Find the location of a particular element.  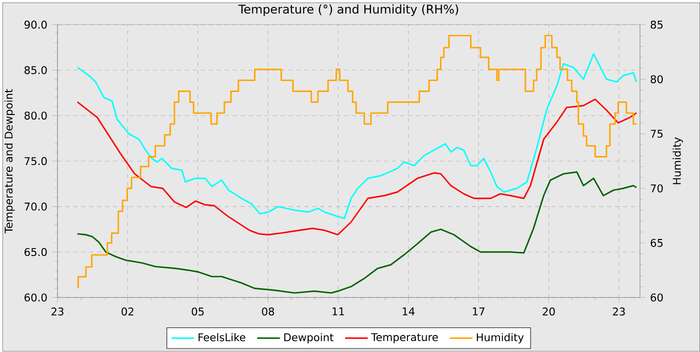

x-tick-label: 02 is located at coordinates (128, 312).